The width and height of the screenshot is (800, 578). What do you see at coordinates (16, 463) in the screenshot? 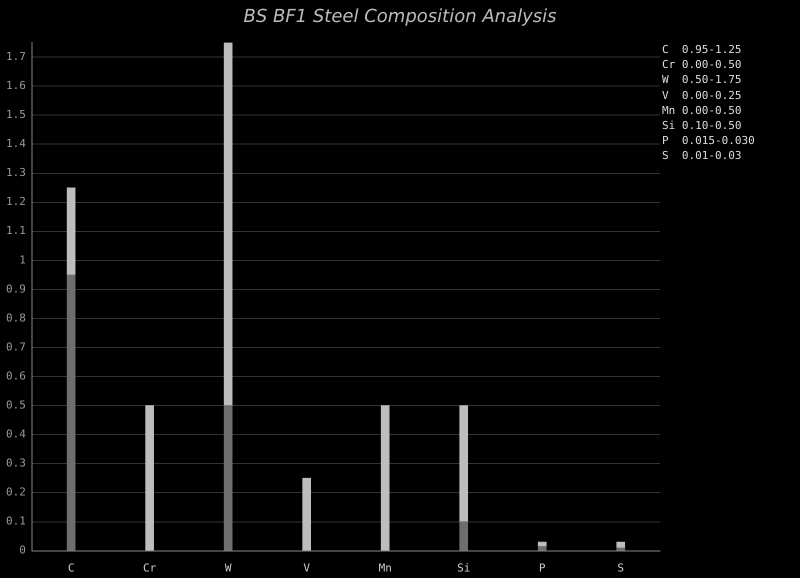
I see `y-tick-label: 0.3` at bounding box center [16, 463].